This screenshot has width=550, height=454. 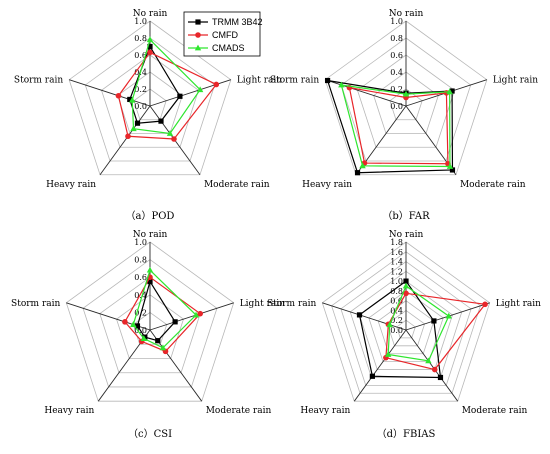 I want to click on legend-label-cmfd: CMFD, so click(x=225, y=35).